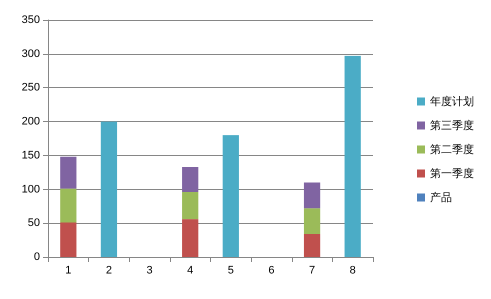 This screenshot has height=299, width=491. I want to click on x-tick-label: 5, so click(231, 270).